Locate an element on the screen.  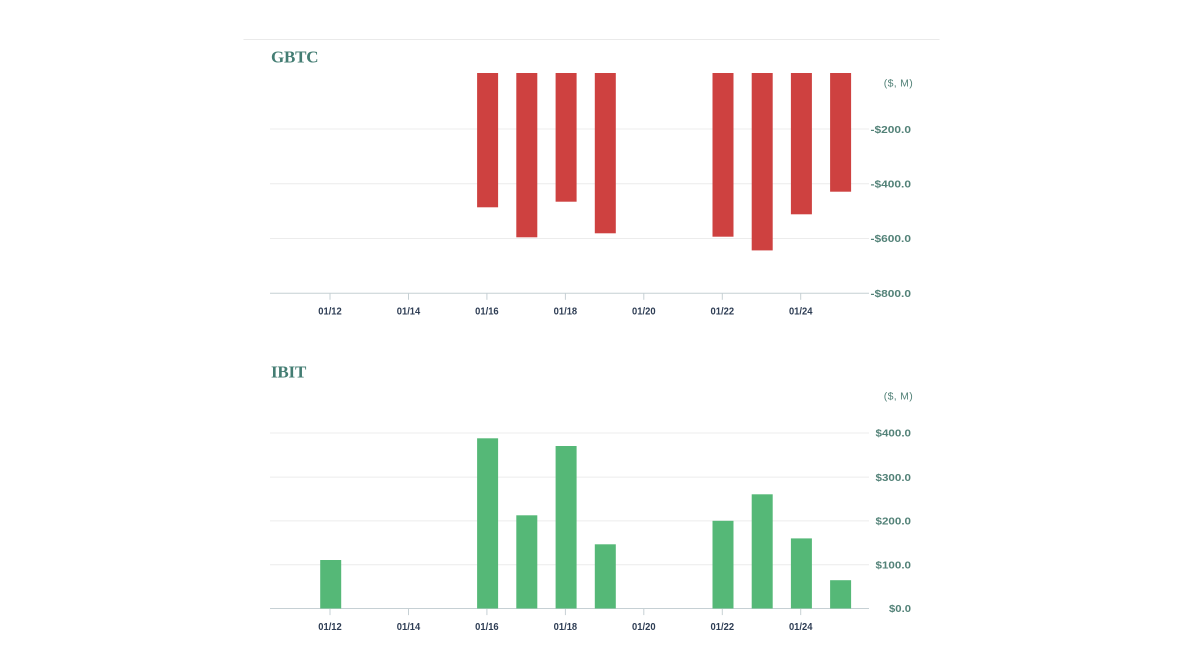
svg-text: $0.0 is located at coordinates (900, 609).